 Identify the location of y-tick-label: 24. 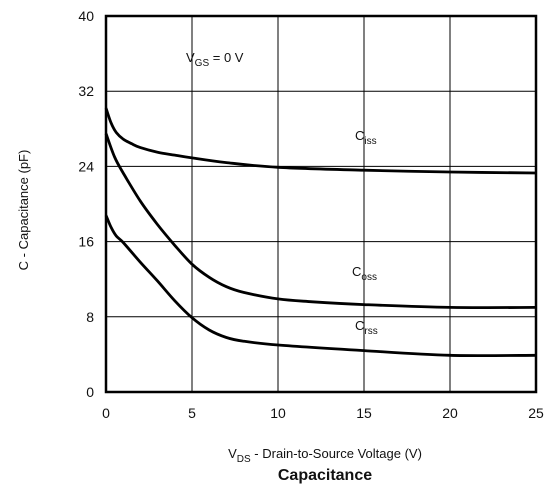
(86, 166).